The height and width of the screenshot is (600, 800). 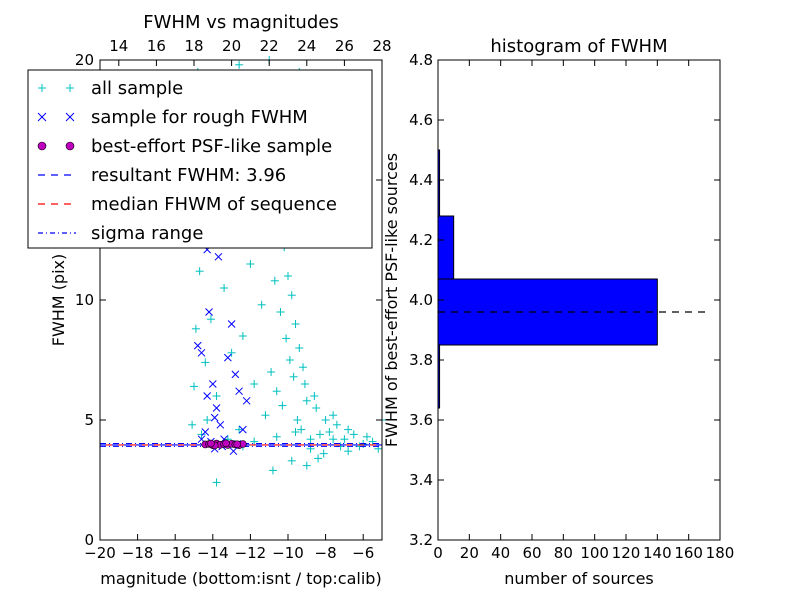 I want to click on right-x-tick-label: 0, so click(x=438, y=553).